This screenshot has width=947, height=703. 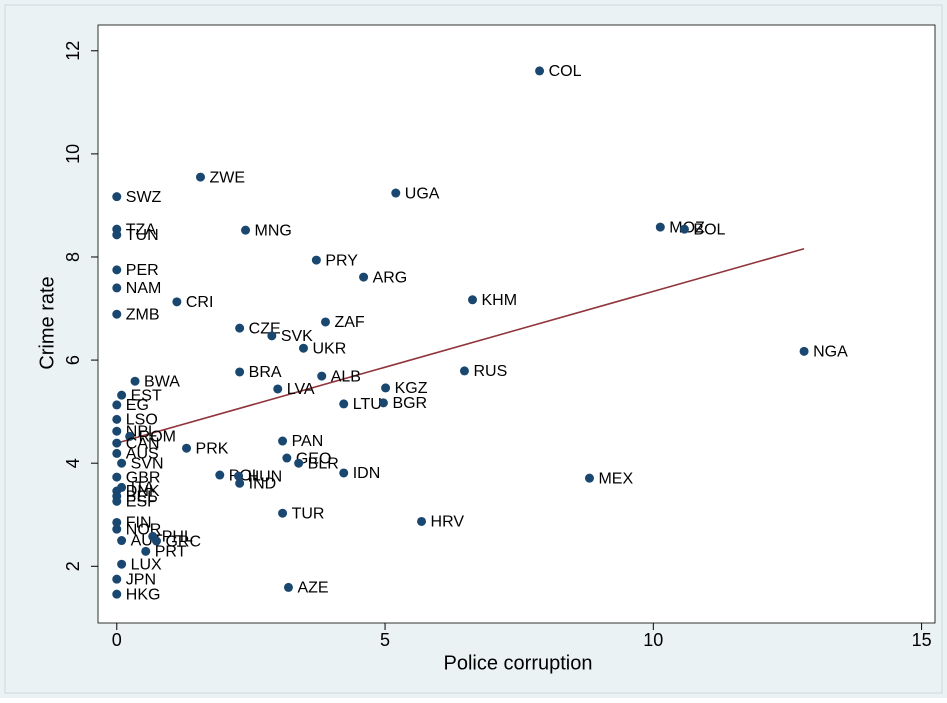 I want to click on point-label: TUR, so click(x=308, y=513).